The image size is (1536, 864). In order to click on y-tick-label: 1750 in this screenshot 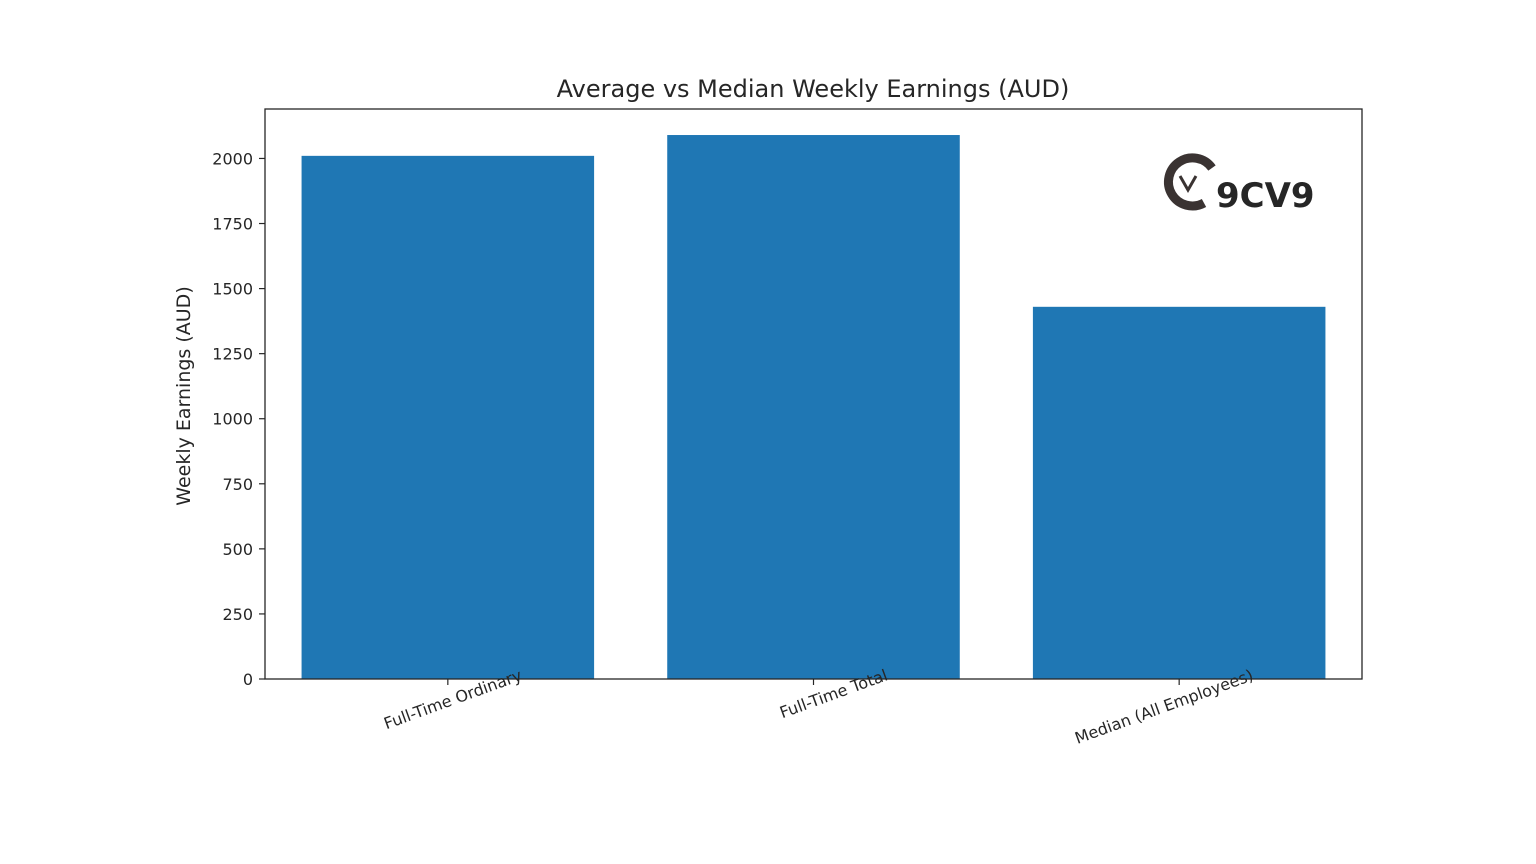, I will do `click(232, 224)`.